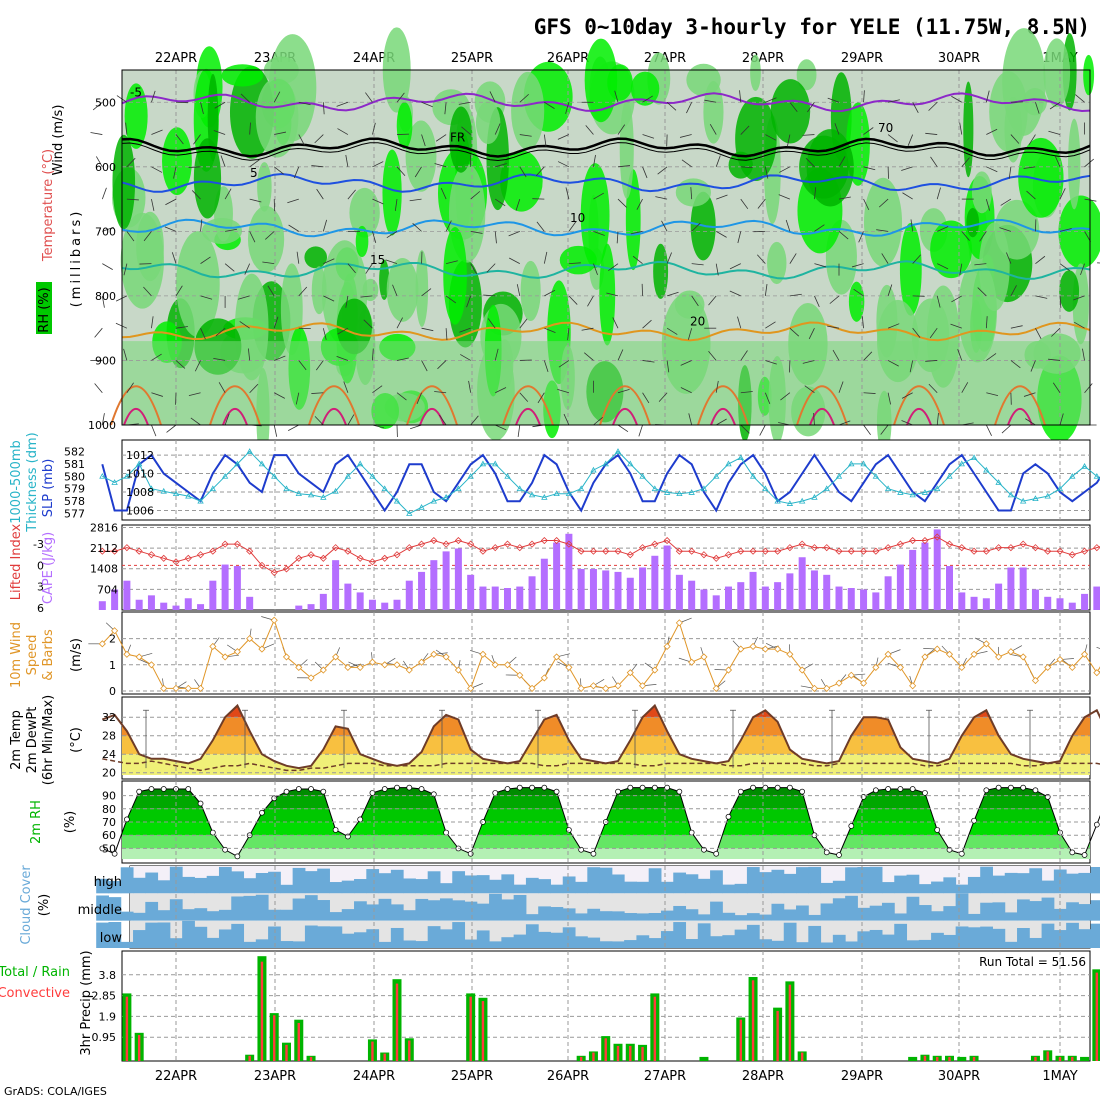 This screenshot has width=1100, height=1100. What do you see at coordinates (74, 489) in the screenshot?
I see `y-tick-label: 579` at bounding box center [74, 489].